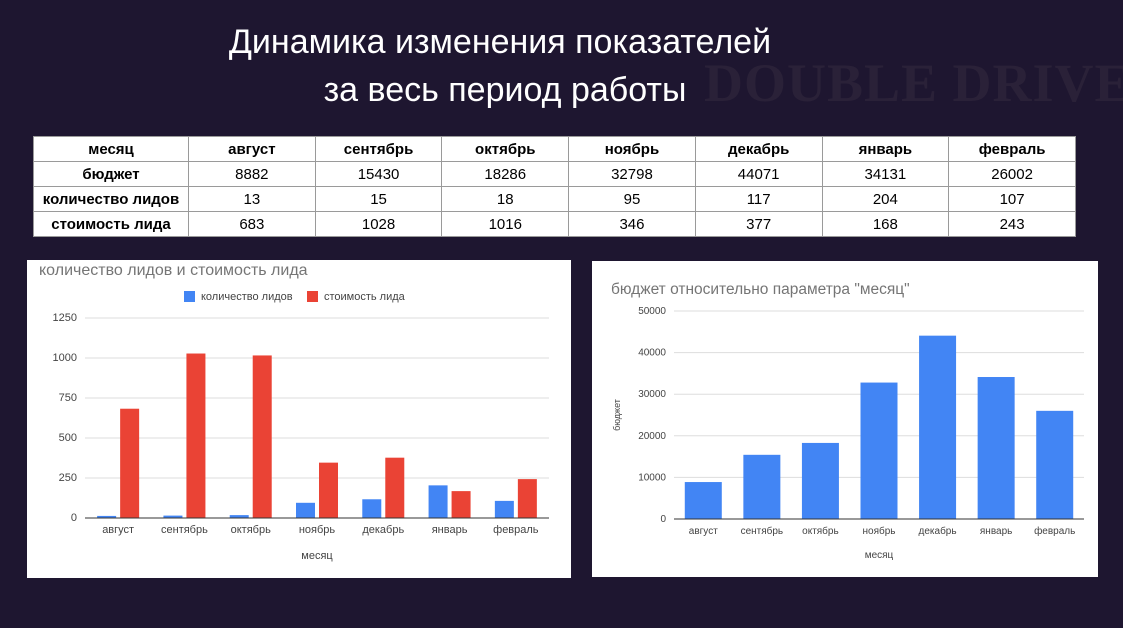 This screenshot has width=1123, height=628. What do you see at coordinates (885, 174) in the screenshot?
I see `table-cell: 34131` at bounding box center [885, 174].